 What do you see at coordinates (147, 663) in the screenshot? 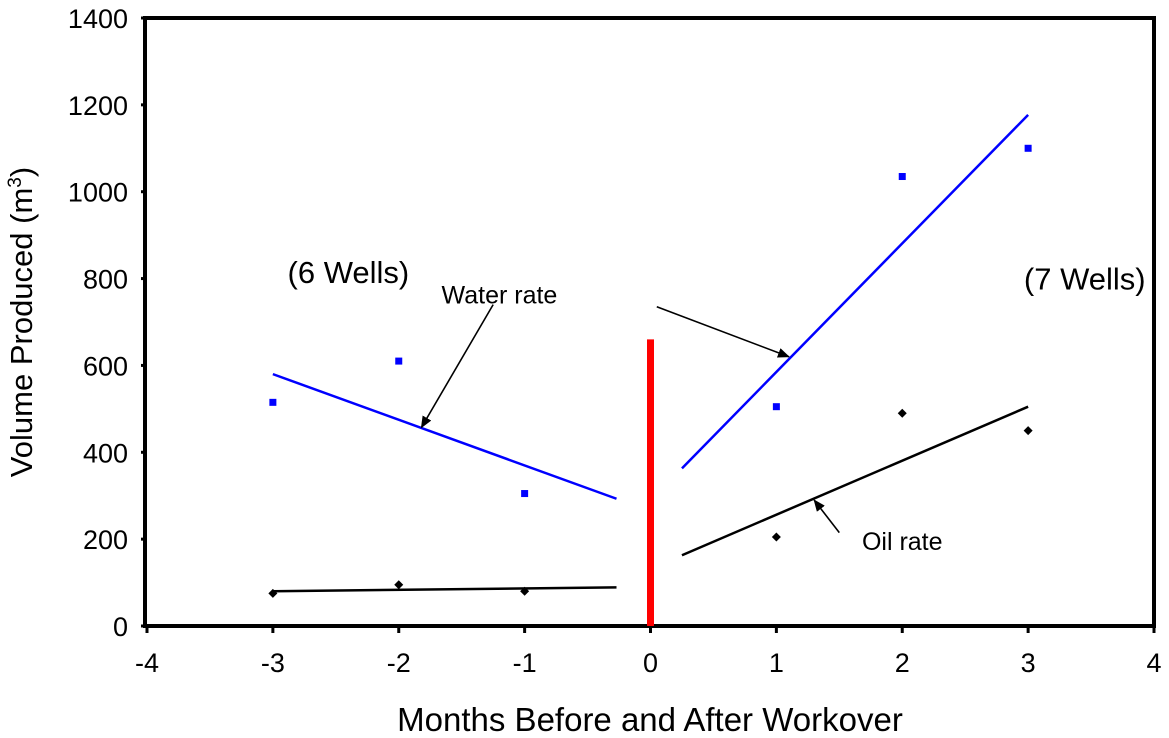
I see `x-tick-label: -4` at bounding box center [147, 663].